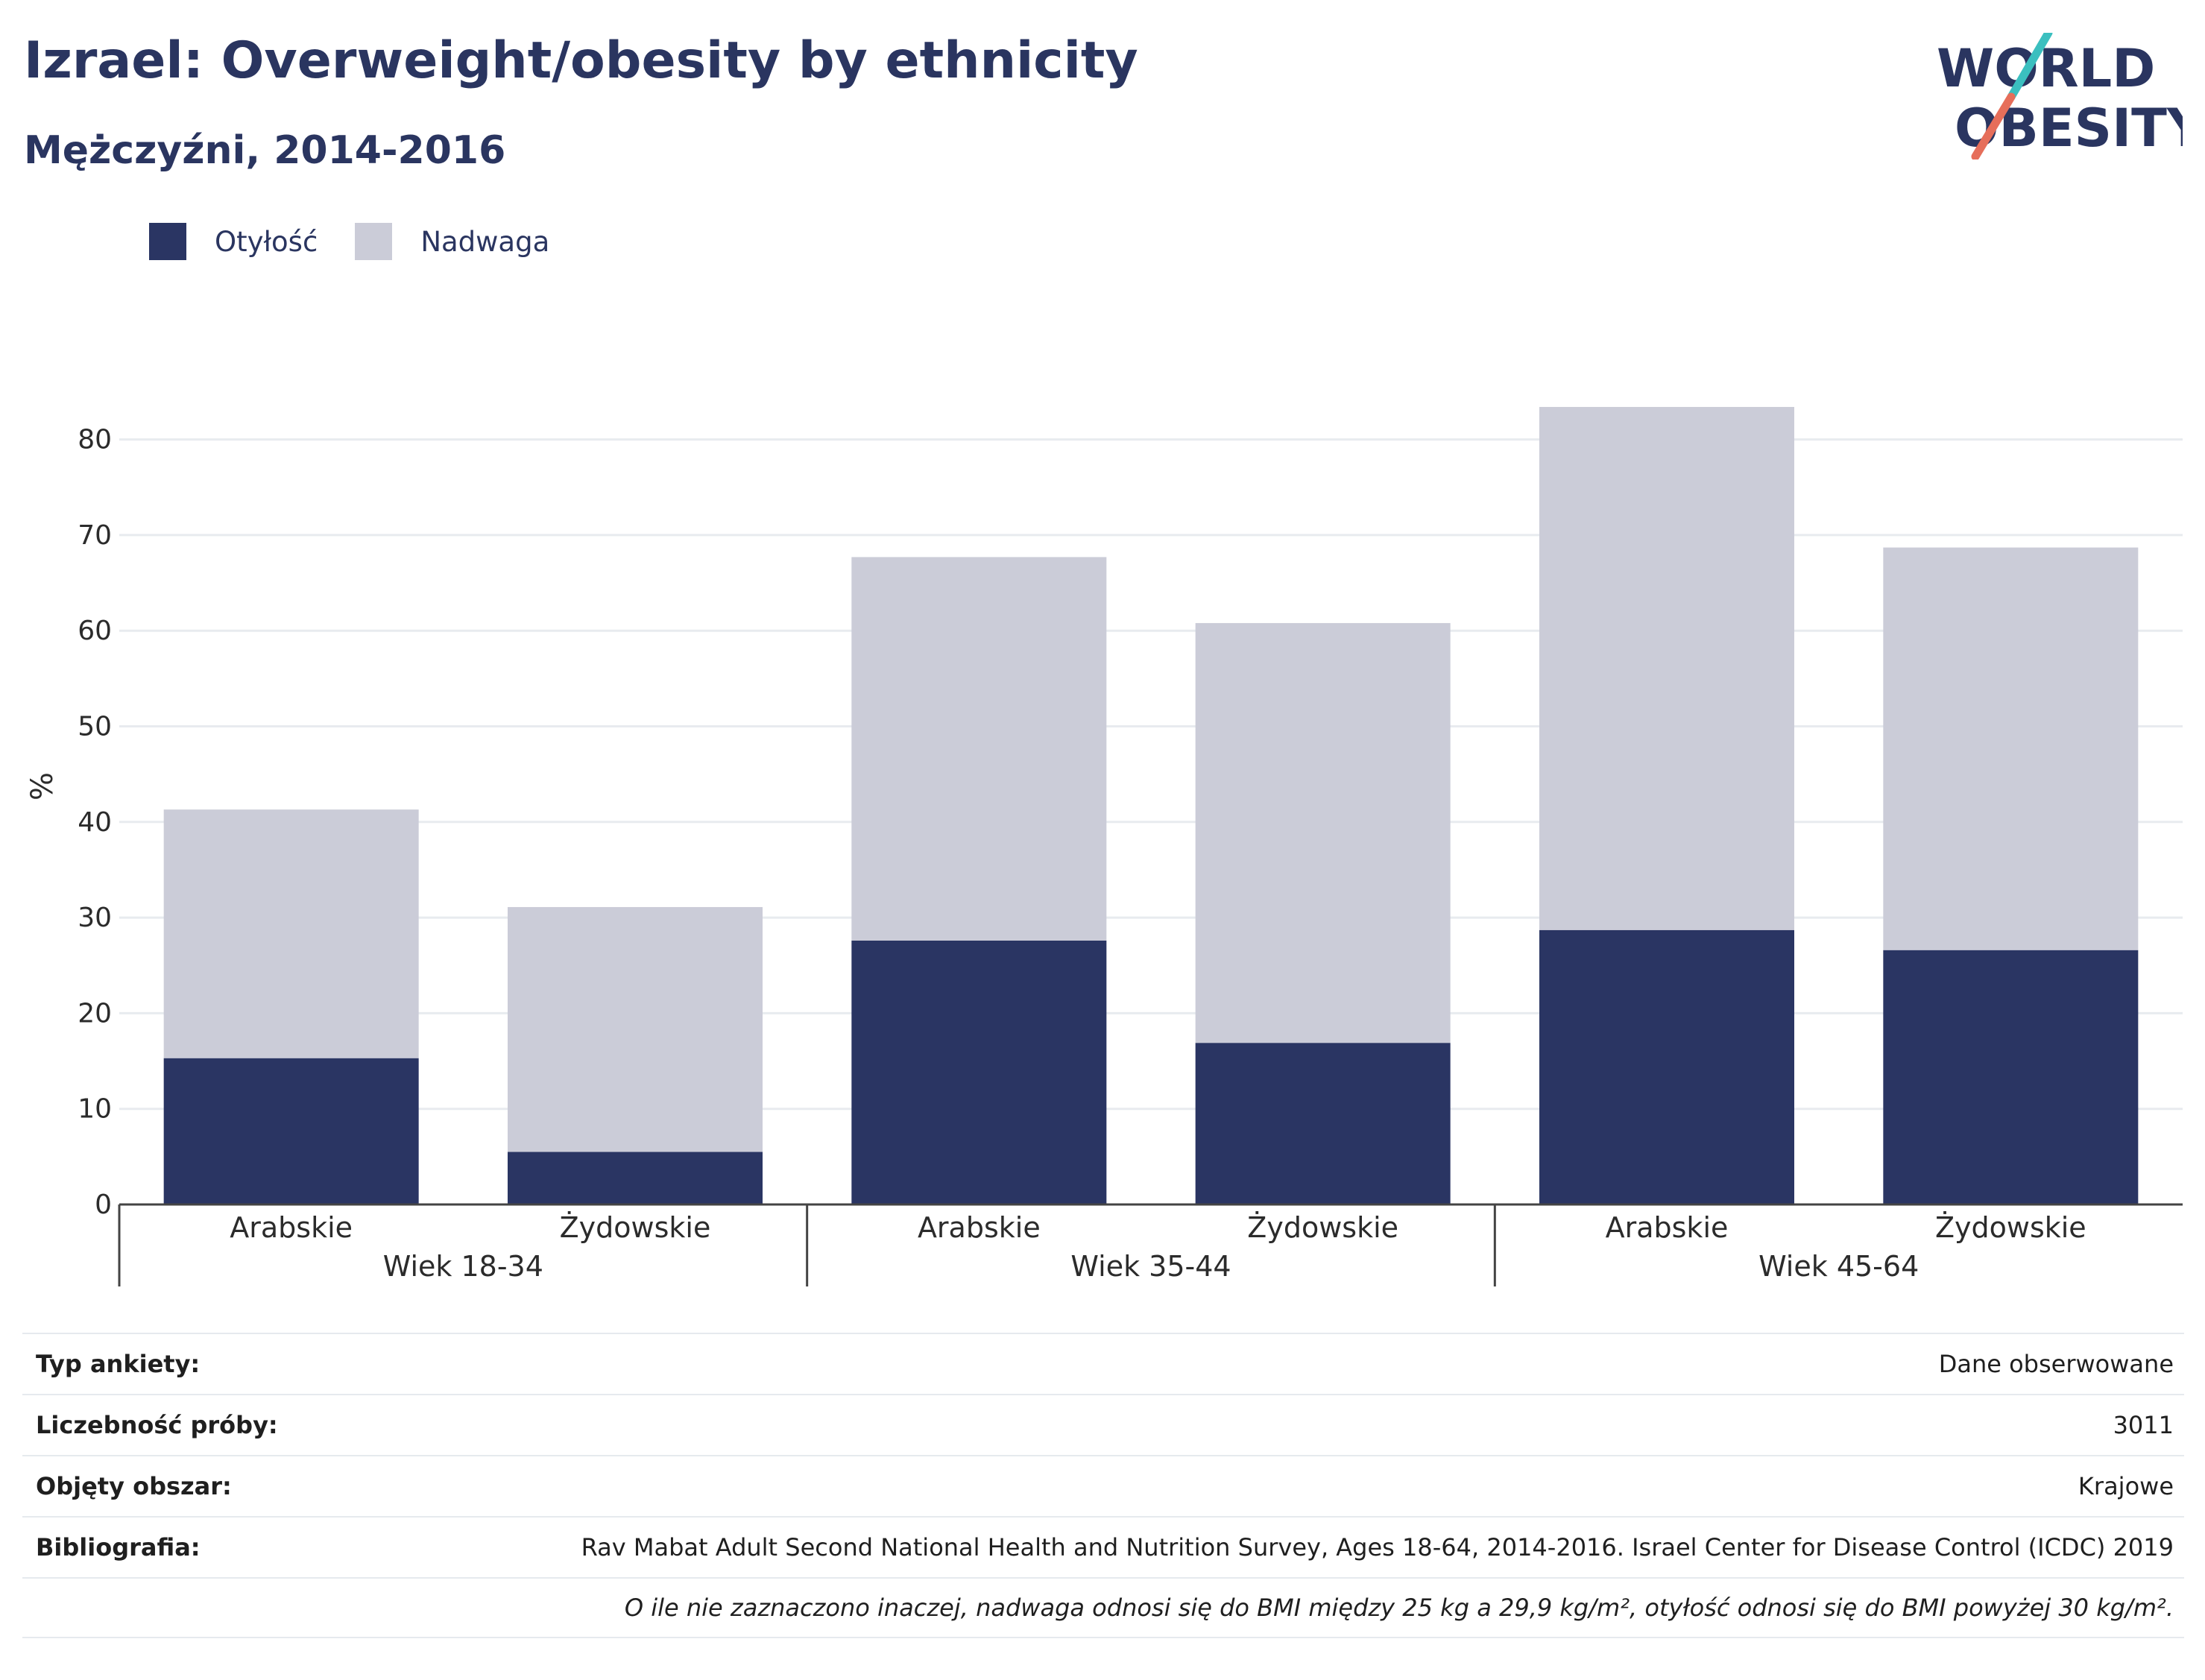 This screenshot has height=1680, width=2205. What do you see at coordinates (2030, 67) in the screenshot?
I see `logo-slash-teal` at bounding box center [2030, 67].